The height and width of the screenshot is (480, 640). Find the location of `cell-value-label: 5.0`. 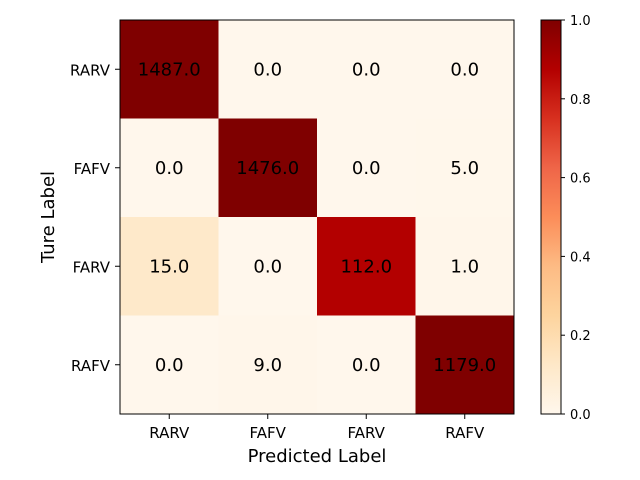

cell-value-label: 5.0 is located at coordinates (464, 168).